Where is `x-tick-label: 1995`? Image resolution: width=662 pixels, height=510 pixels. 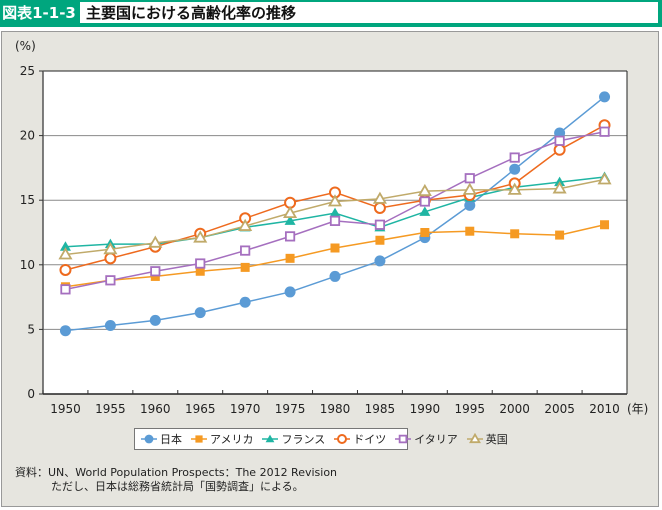 x-tick-label: 1995 is located at coordinates (469, 409).